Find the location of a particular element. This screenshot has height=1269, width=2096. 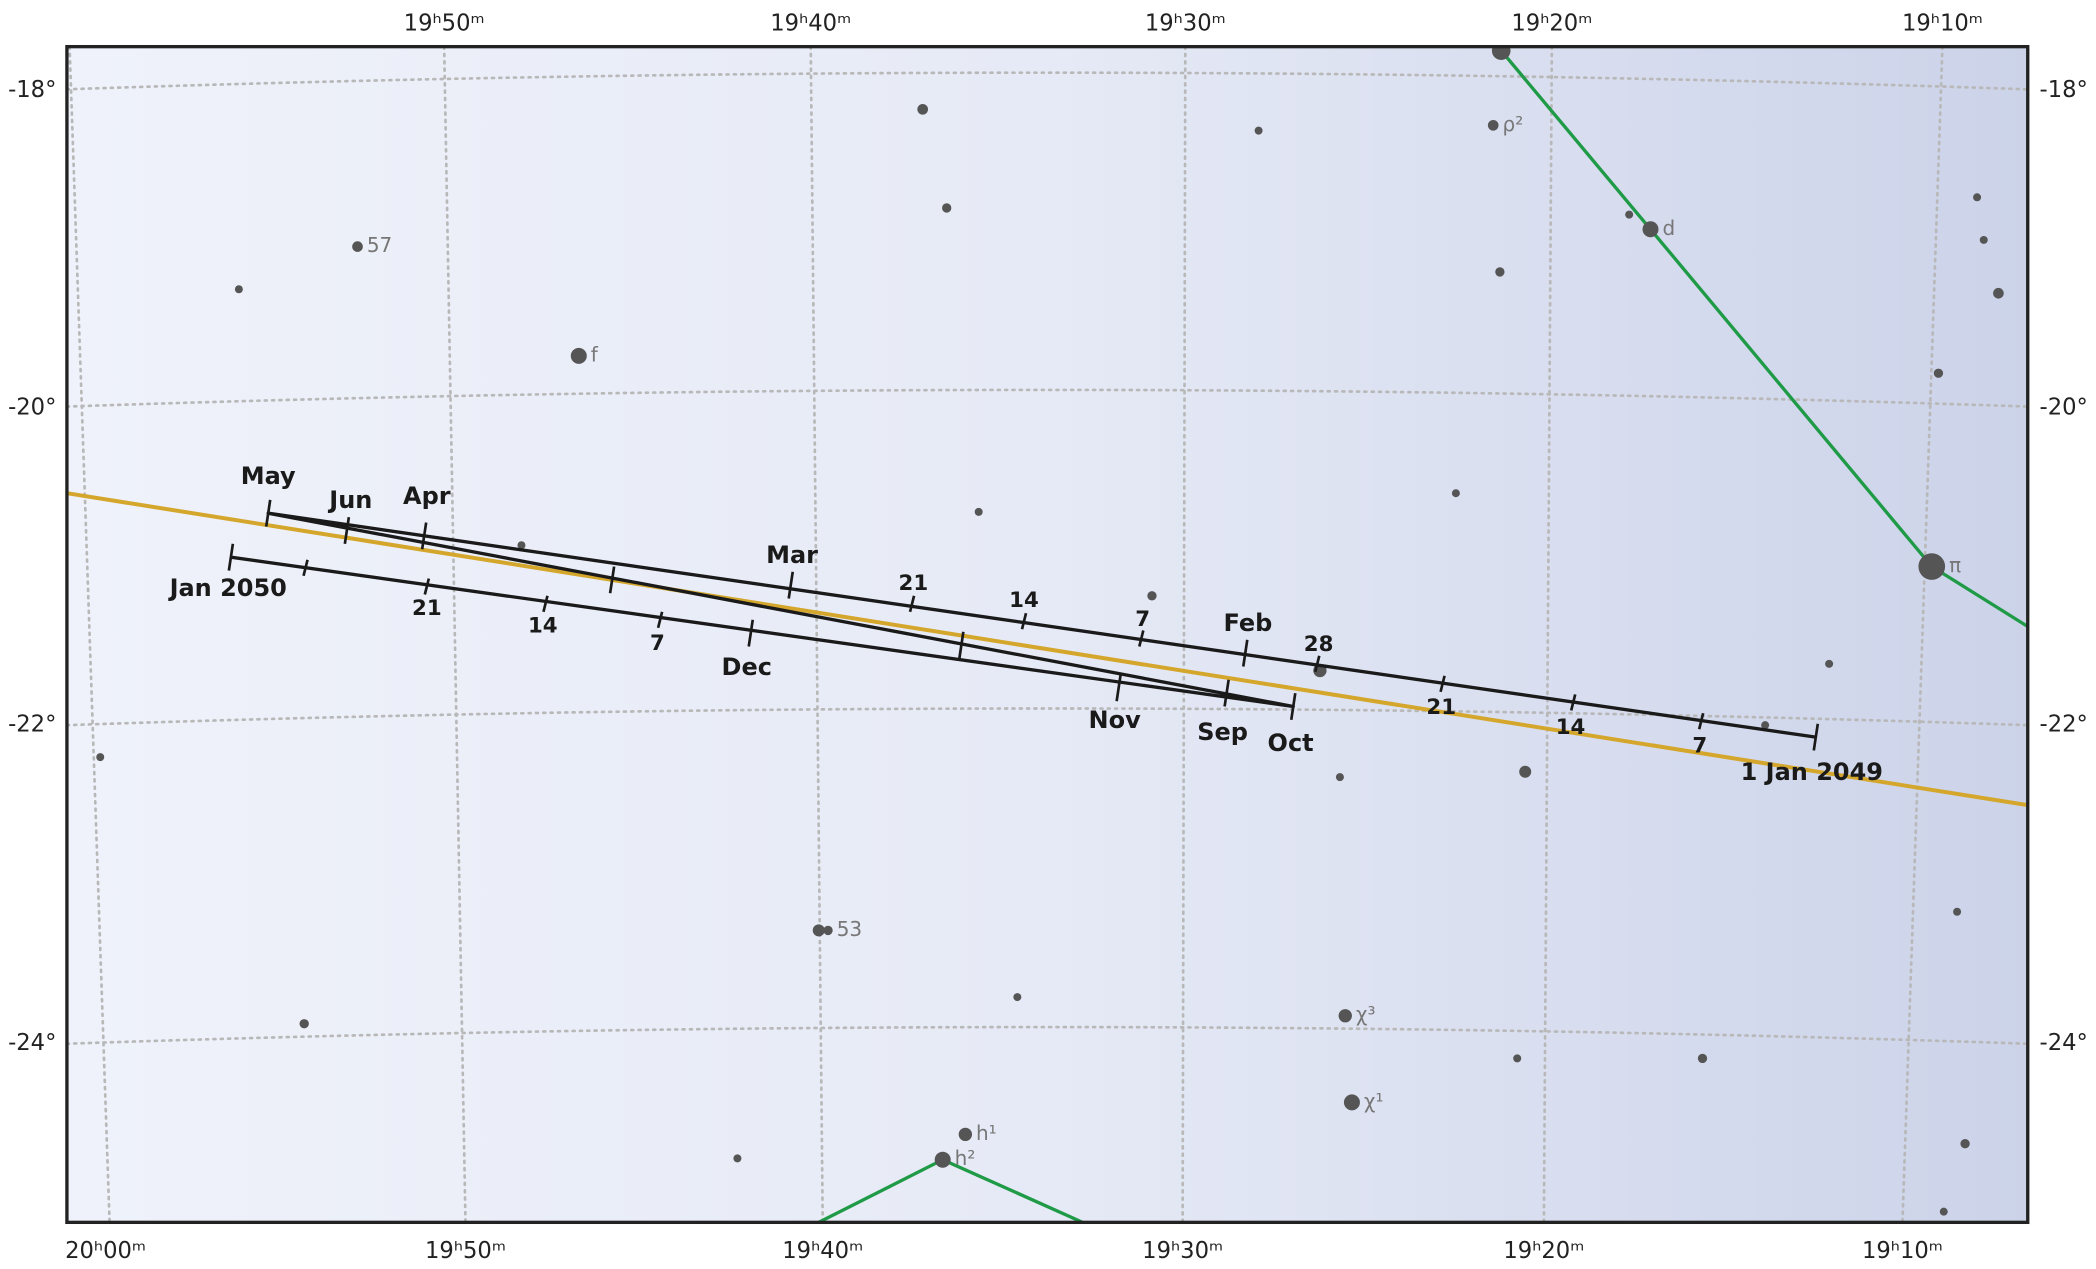

date-label: Feb is located at coordinates (1248, 623).